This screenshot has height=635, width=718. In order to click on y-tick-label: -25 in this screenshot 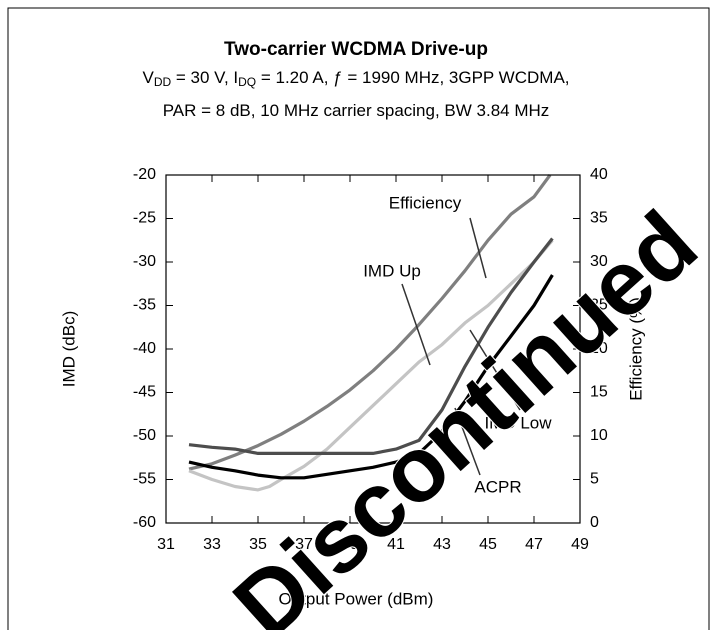, I will do `click(144, 218)`.